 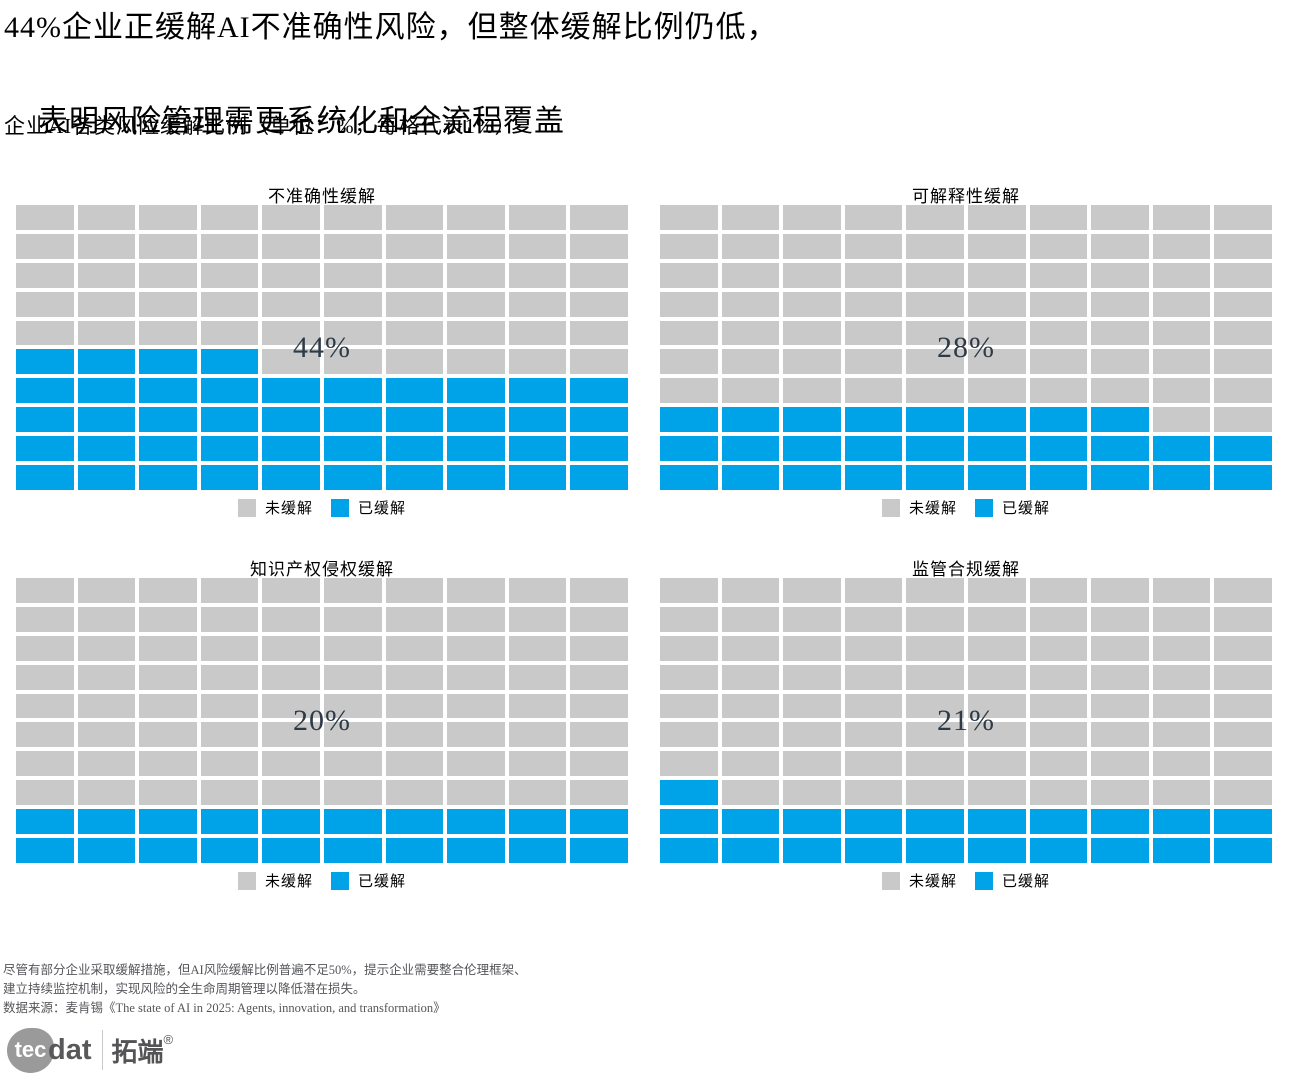 I want to click on page-title-line2: 表明风险管理需更系统化和全流程覆盖, so click(x=301, y=121).